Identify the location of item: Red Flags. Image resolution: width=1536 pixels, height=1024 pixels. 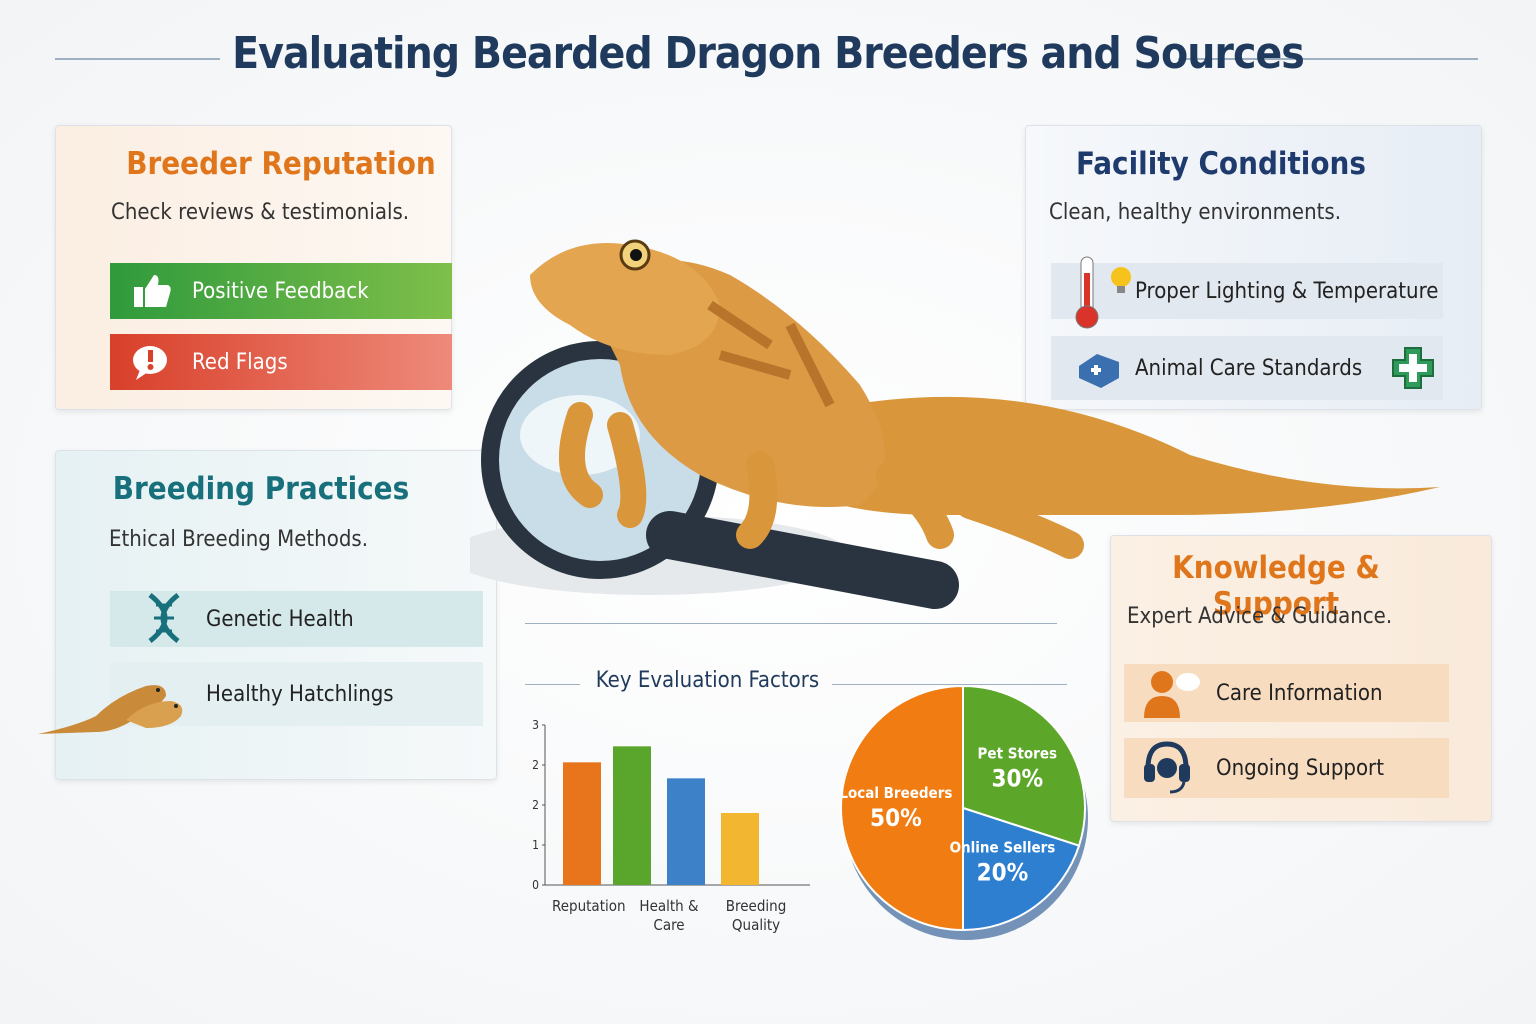
(281, 362).